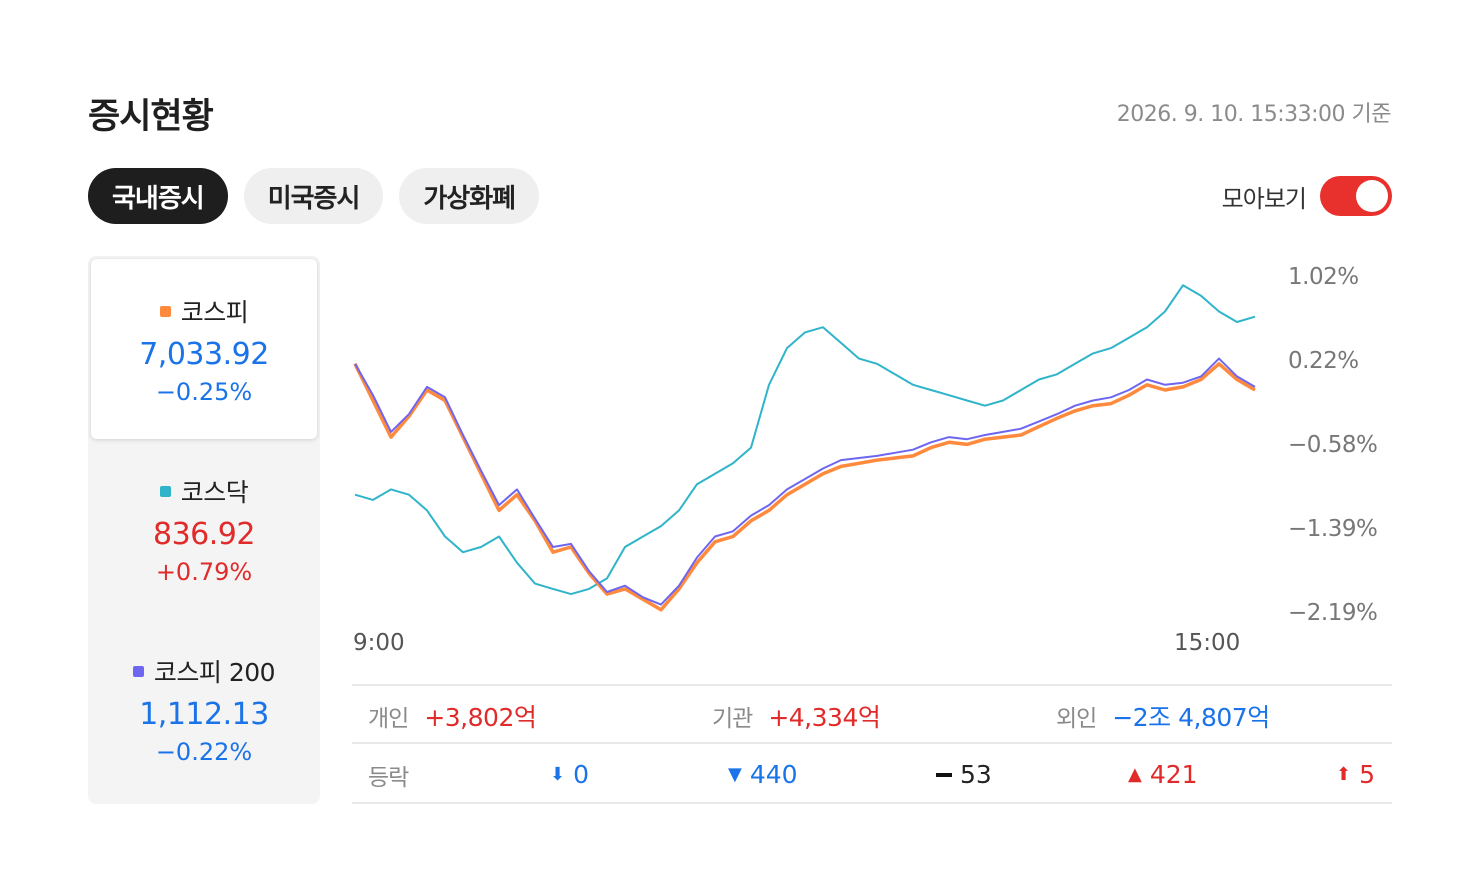 Image resolution: width=1480 pixels, height=892 pixels. What do you see at coordinates (872, 774) in the screenshot?
I see `advance-decline-row: 등락 ⬇ 0 ▼ 440 53 ▲ 421 ⬆ 5` at bounding box center [872, 774].